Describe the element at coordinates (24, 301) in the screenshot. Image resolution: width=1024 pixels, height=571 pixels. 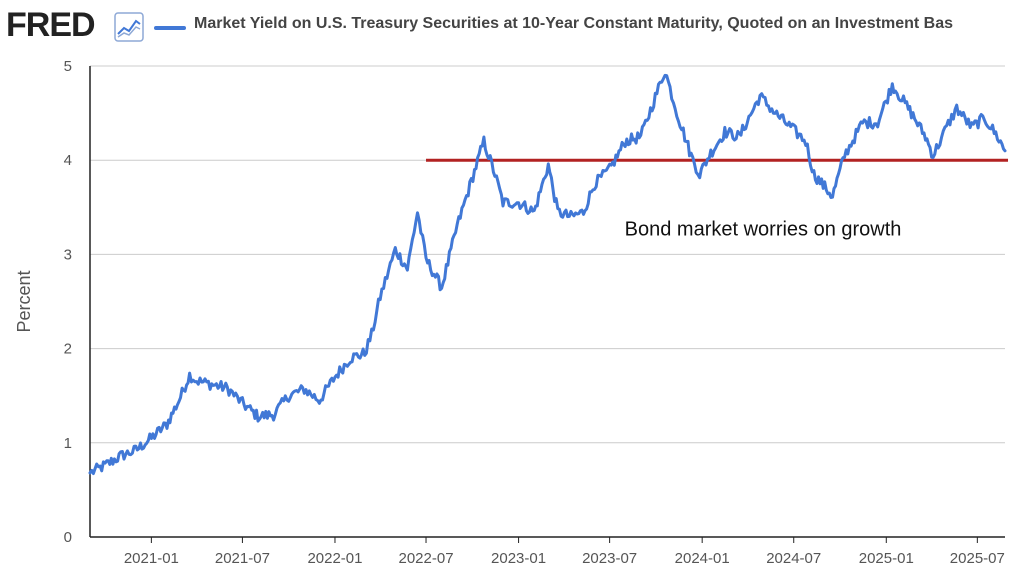
I see `y-axis-title: Percent` at that location.